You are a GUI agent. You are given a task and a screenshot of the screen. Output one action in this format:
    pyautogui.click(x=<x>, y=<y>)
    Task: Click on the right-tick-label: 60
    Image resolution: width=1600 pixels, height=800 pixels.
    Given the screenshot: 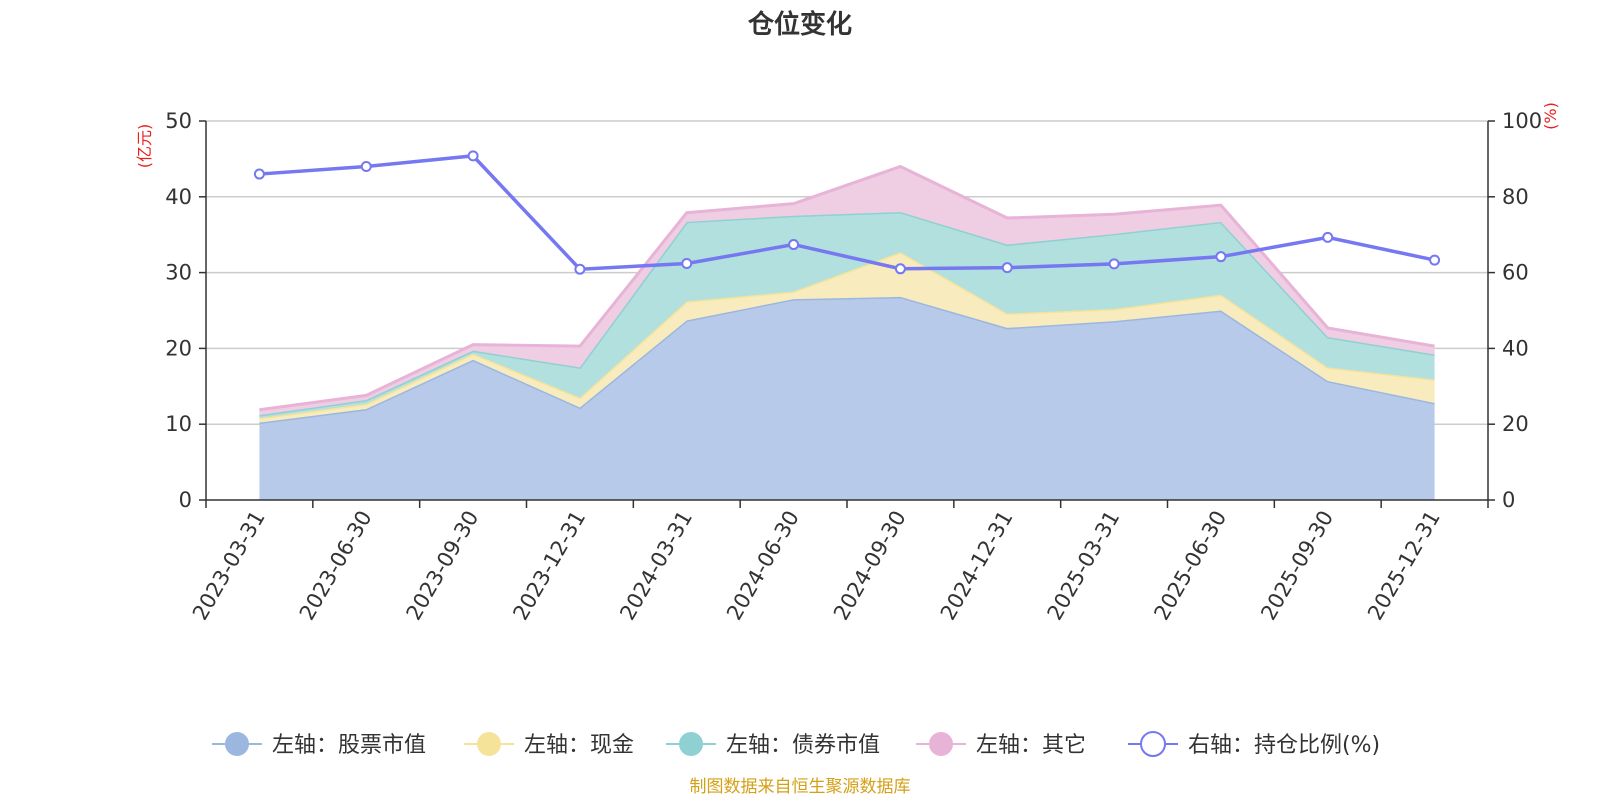 What is the action you would take?
    pyautogui.click(x=1515, y=273)
    